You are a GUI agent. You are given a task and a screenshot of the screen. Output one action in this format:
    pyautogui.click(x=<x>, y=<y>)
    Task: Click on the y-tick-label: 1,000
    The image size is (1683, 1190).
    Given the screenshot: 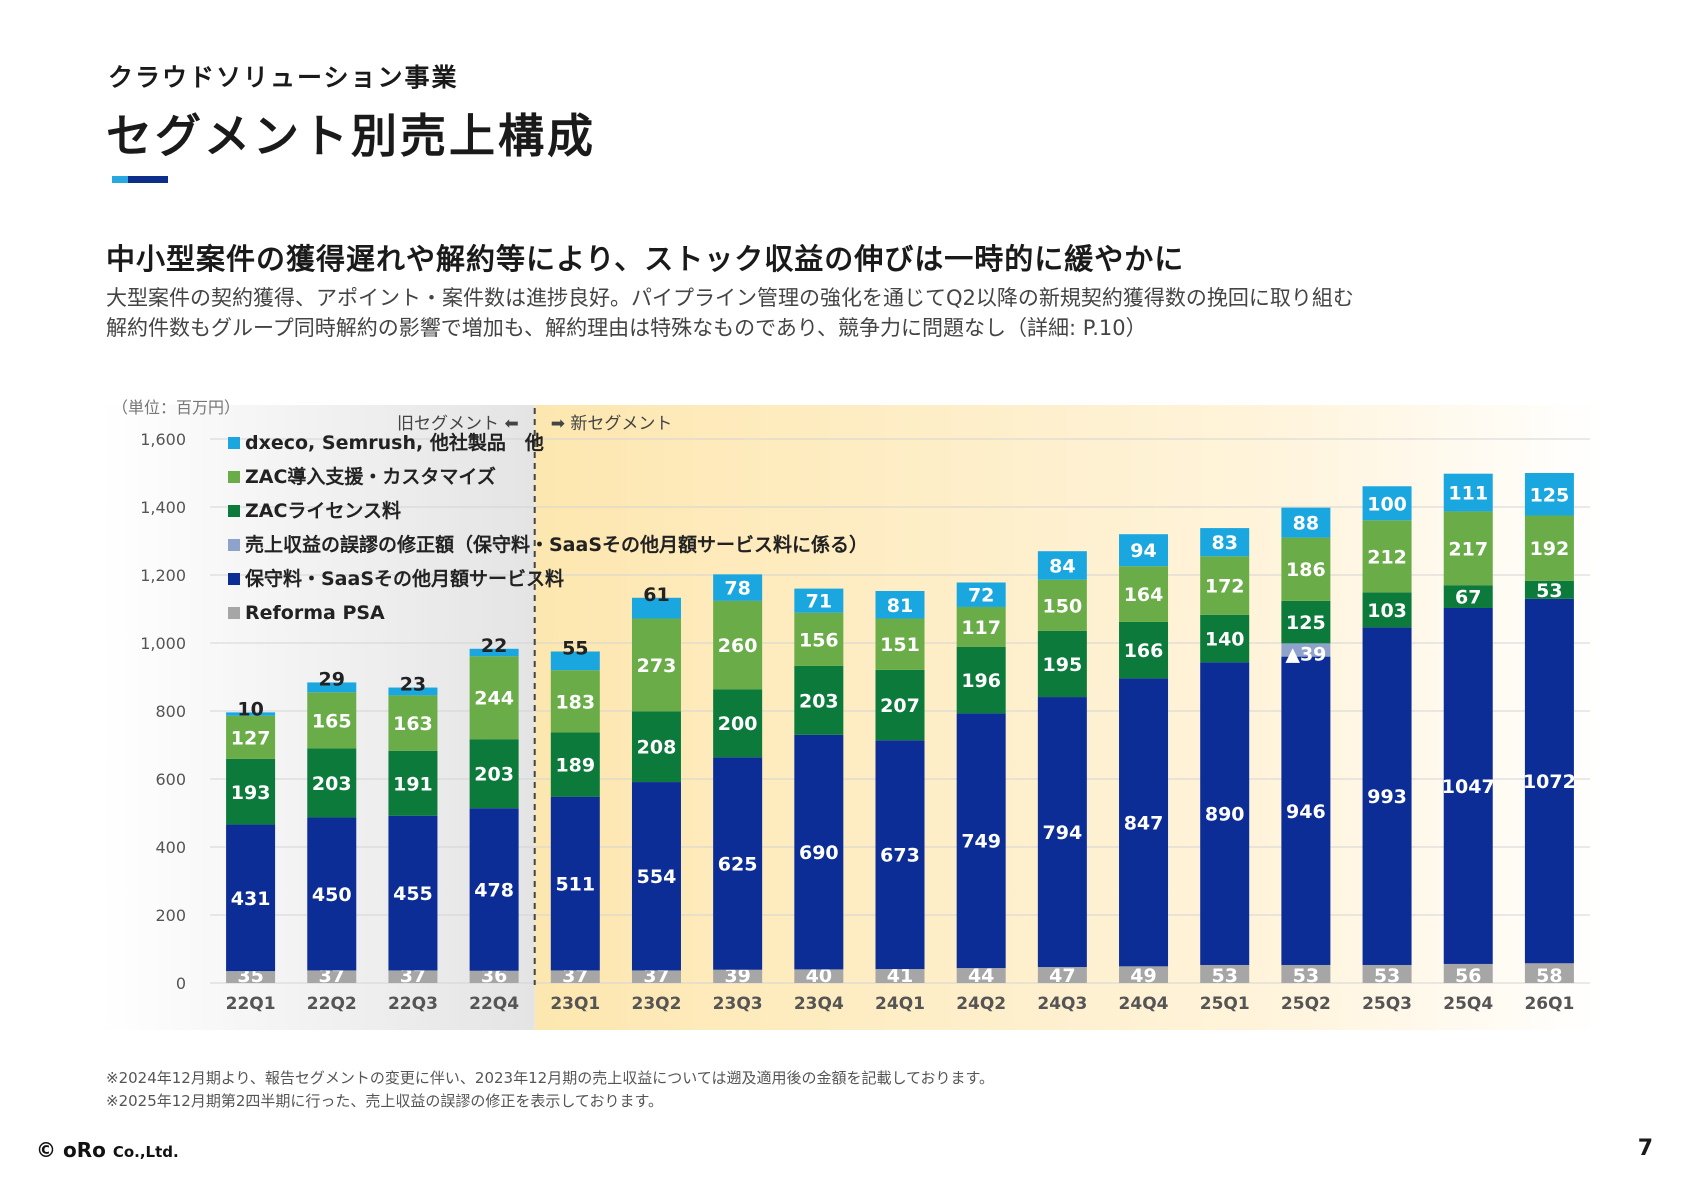 What is the action you would take?
    pyautogui.click(x=163, y=643)
    